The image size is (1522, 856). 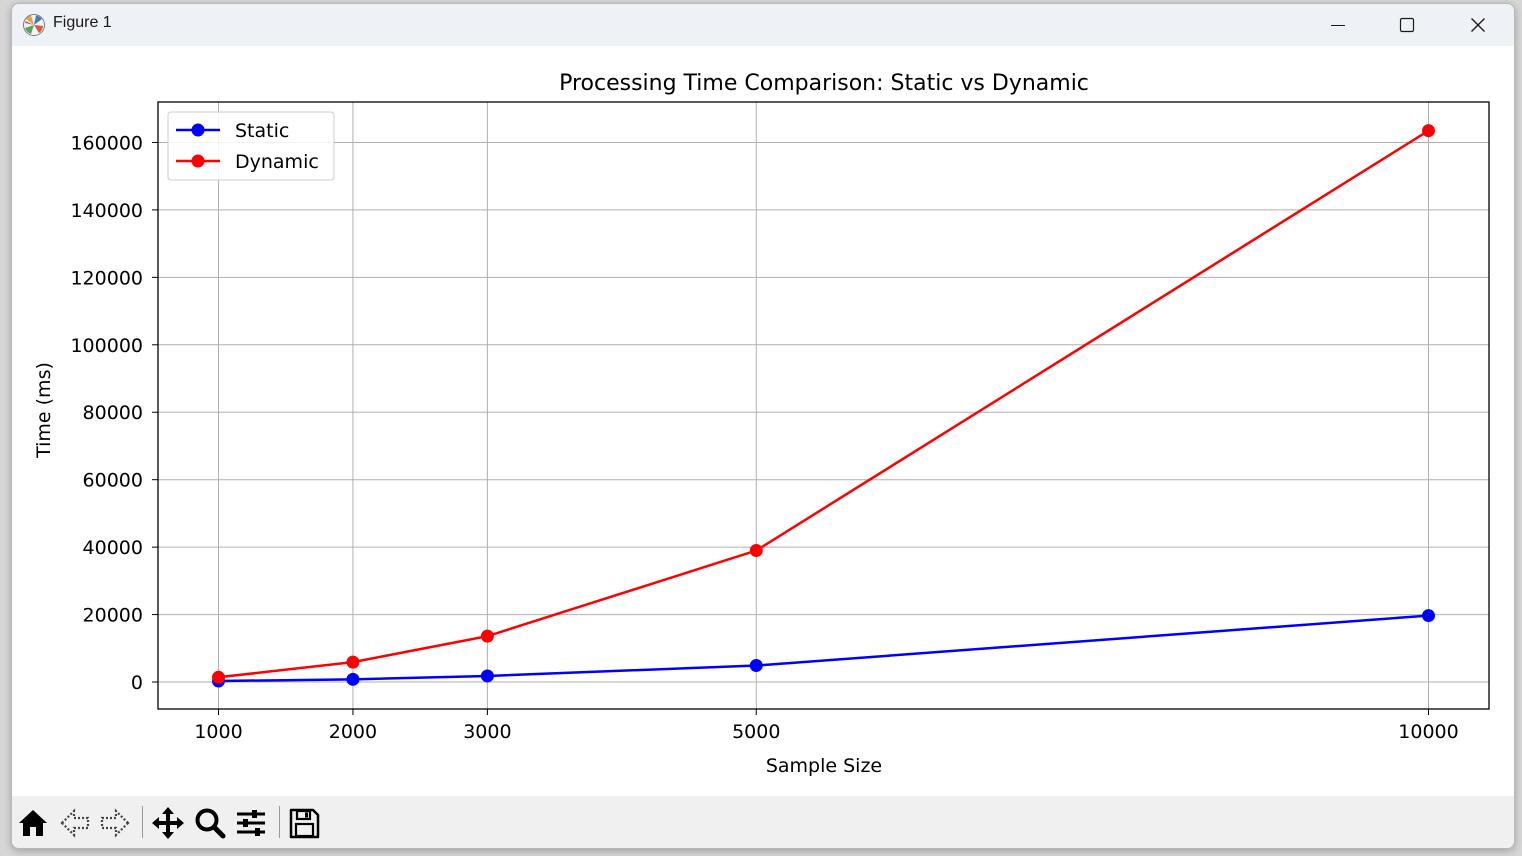 What do you see at coordinates (1428, 732) in the screenshot?
I see `x-tick-label: 10000` at bounding box center [1428, 732].